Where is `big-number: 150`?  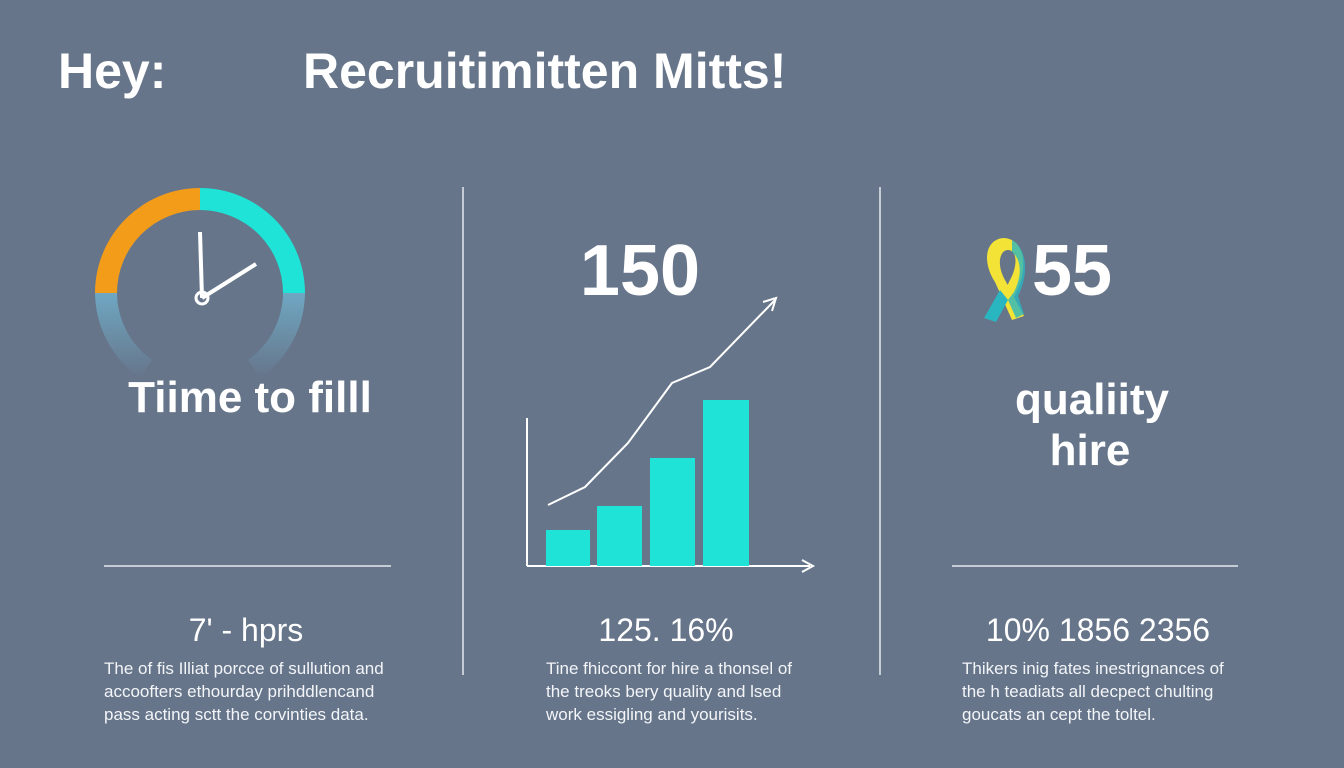
big-number: 150 is located at coordinates (640, 271).